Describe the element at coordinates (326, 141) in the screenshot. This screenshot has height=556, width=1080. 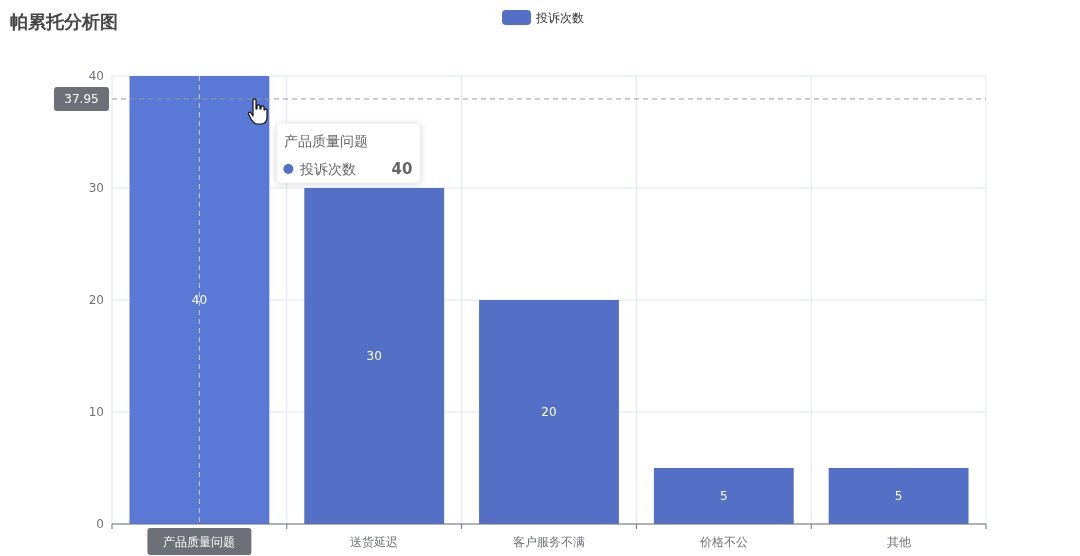
I see `annotation: 产品质量问题` at that location.